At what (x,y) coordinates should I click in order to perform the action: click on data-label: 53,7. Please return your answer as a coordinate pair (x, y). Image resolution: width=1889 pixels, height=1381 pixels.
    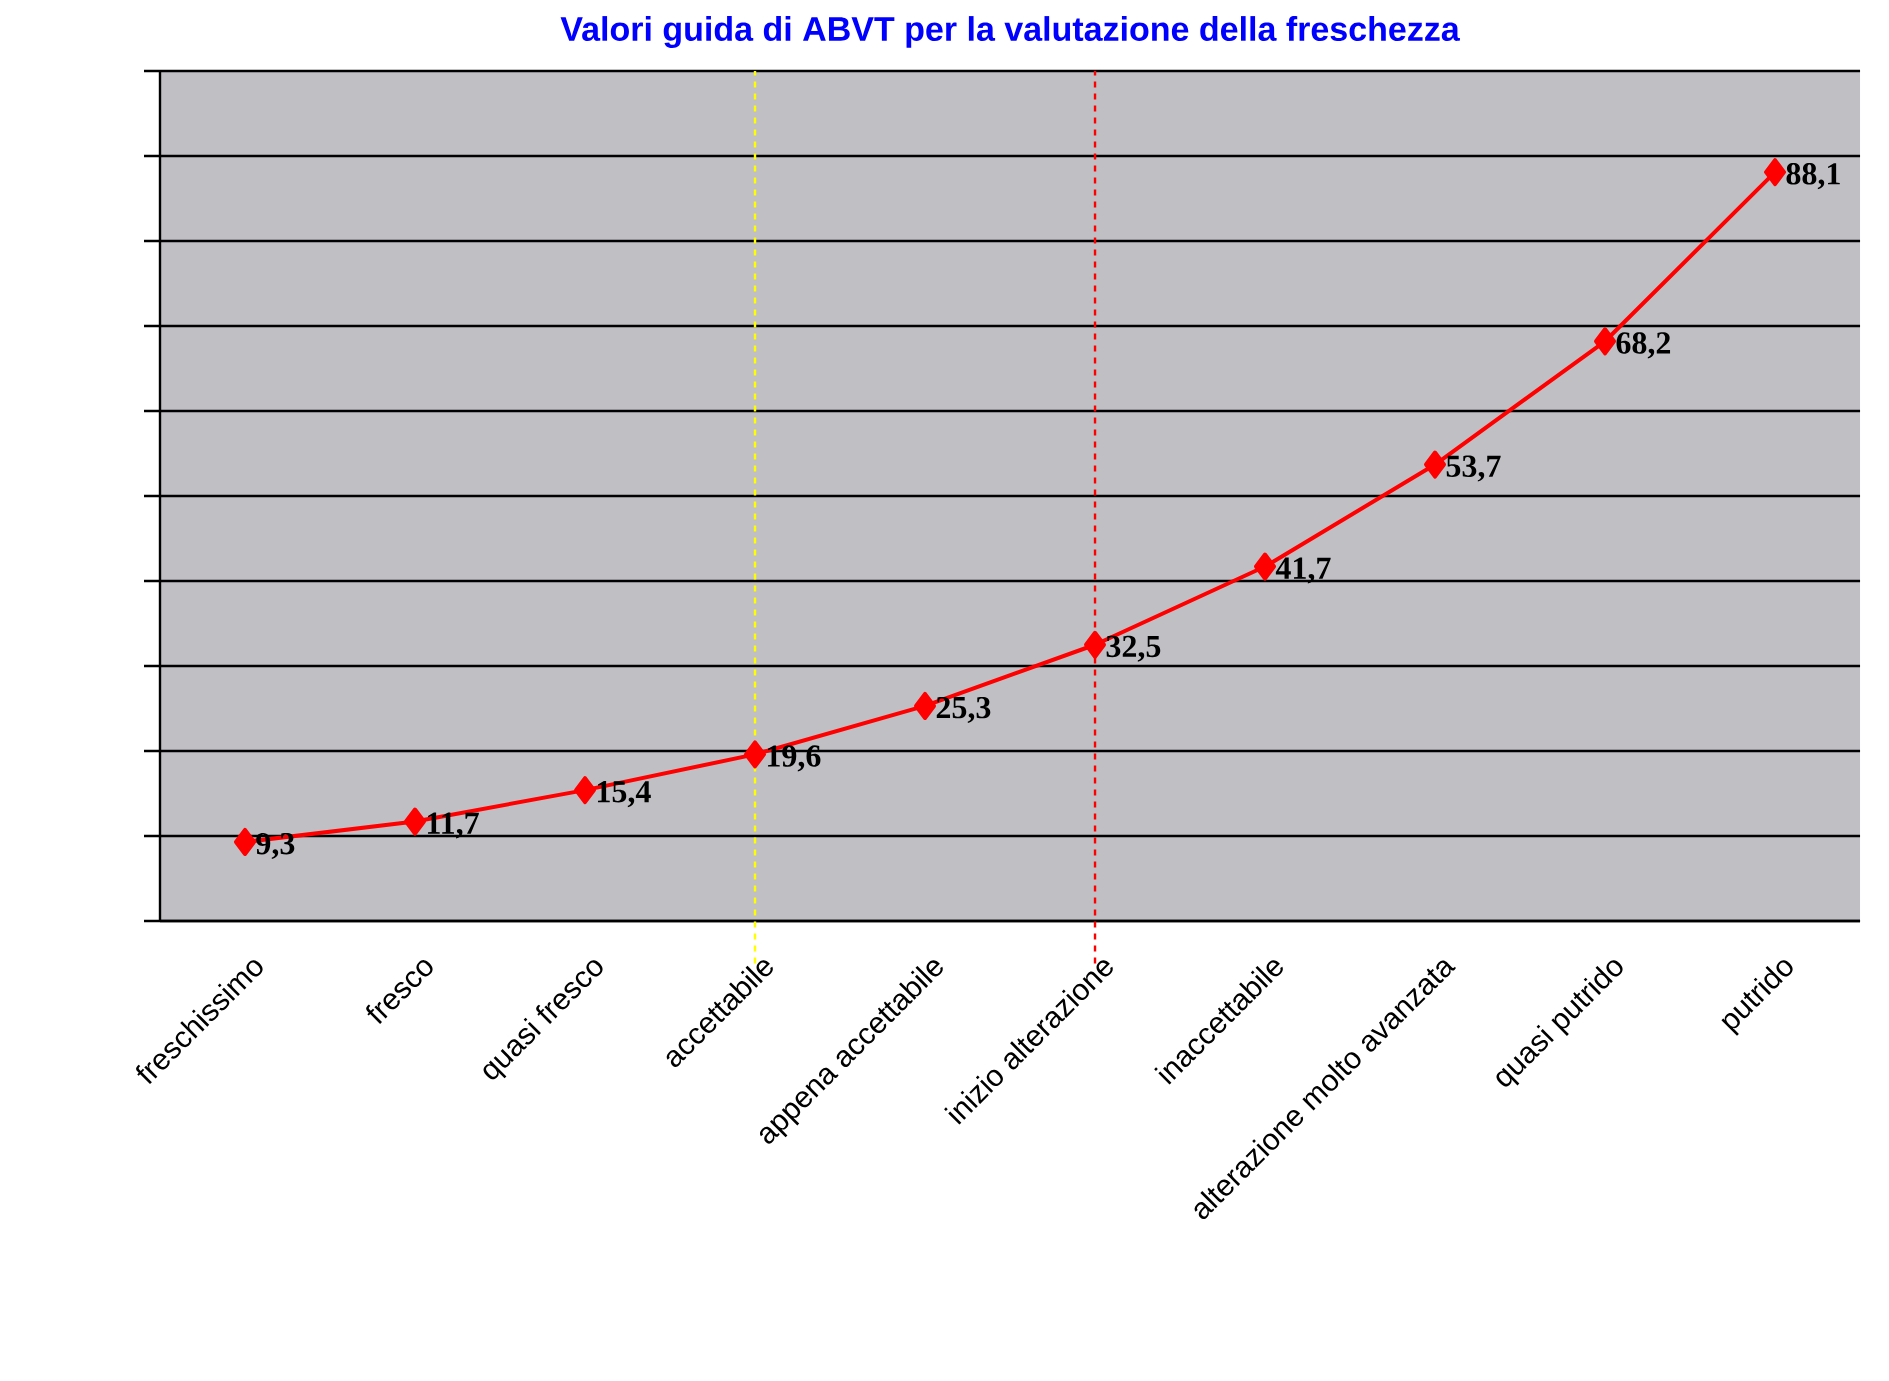
    Looking at the image, I should click on (1473, 468).